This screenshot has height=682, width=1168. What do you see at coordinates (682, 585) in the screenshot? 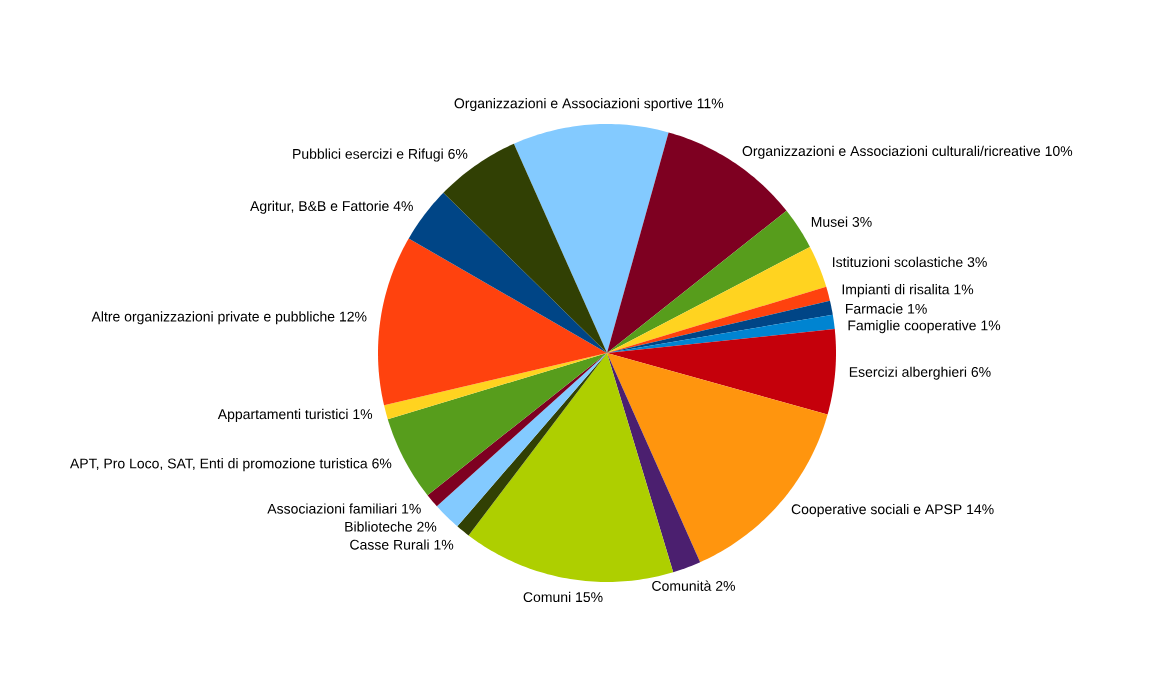
I see `slice-label: Comunità` at bounding box center [682, 585].